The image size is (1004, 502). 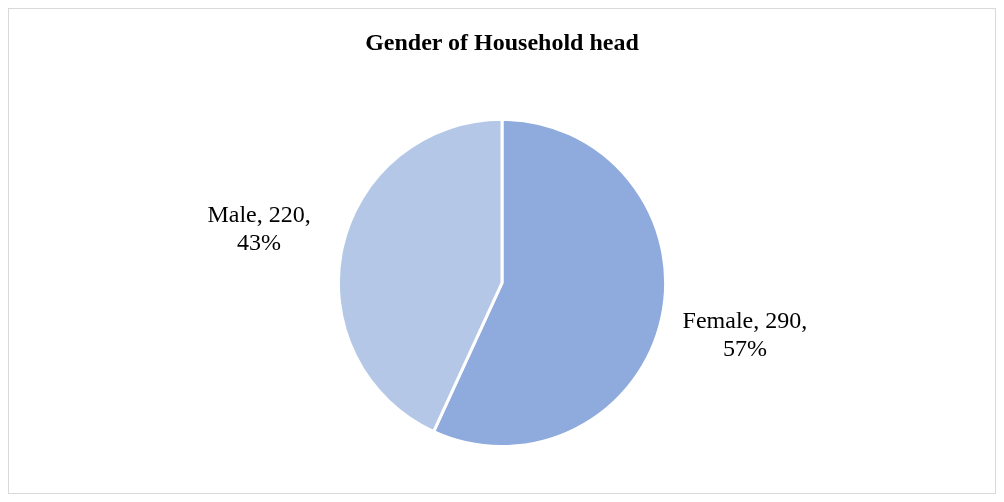 I want to click on slice-label: Male, 220, 43%, so click(x=259, y=228).